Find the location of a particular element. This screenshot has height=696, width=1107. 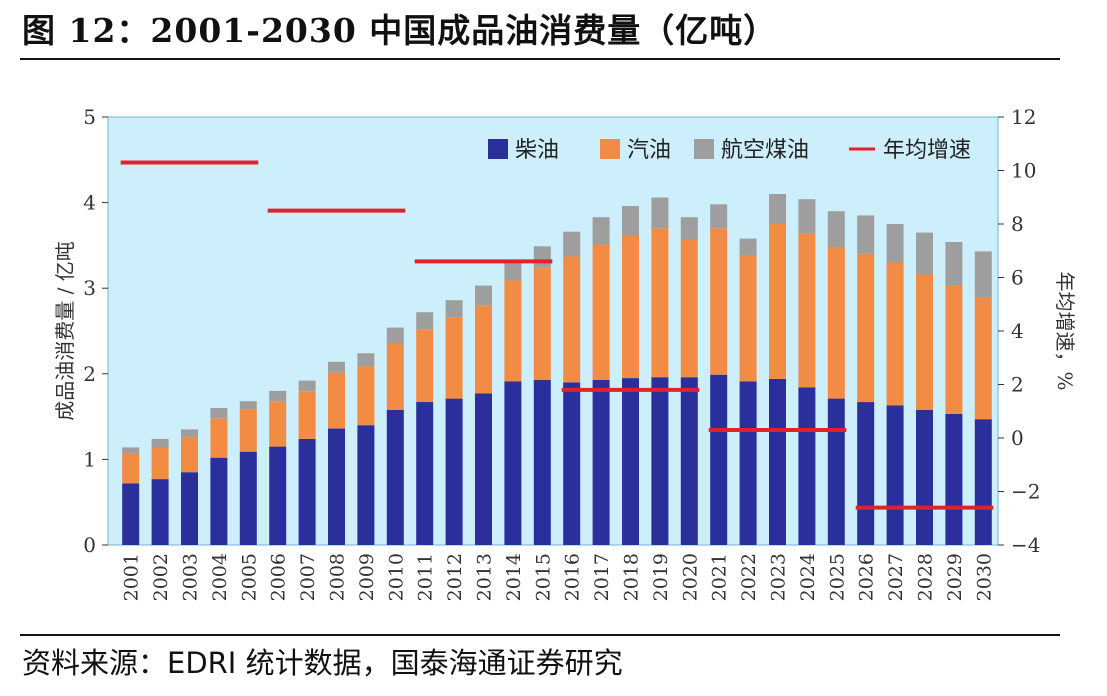

bar-jet-fuel-2012 is located at coordinates (454, 309).